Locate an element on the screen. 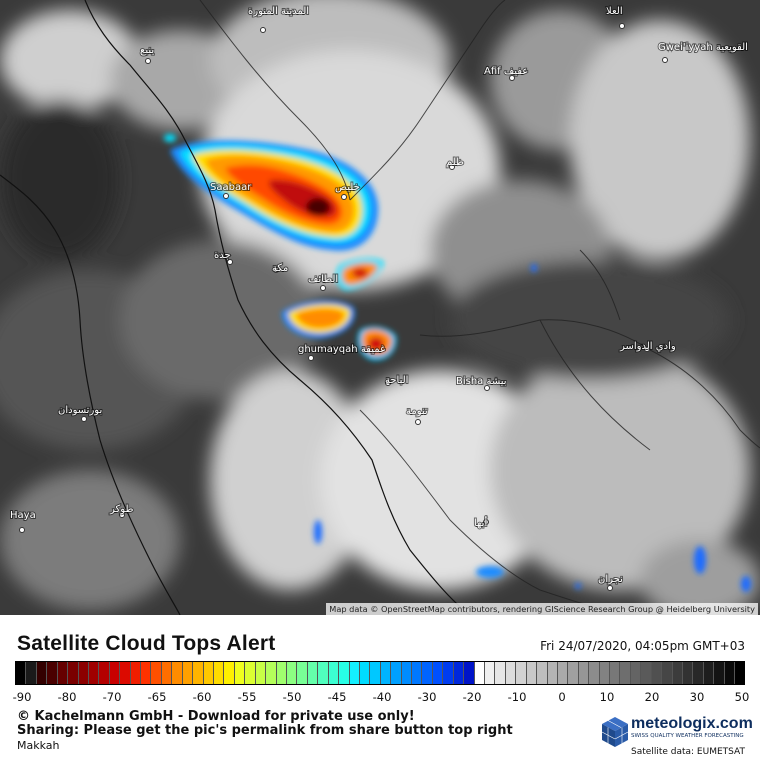  cube-logo-icon is located at coordinates (615, 732).